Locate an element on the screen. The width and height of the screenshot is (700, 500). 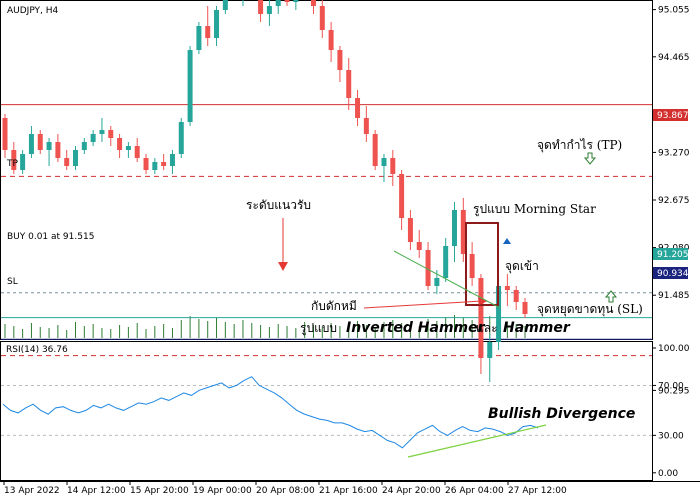
rsi-tick-label: 0.00 is located at coordinates (668, 474).